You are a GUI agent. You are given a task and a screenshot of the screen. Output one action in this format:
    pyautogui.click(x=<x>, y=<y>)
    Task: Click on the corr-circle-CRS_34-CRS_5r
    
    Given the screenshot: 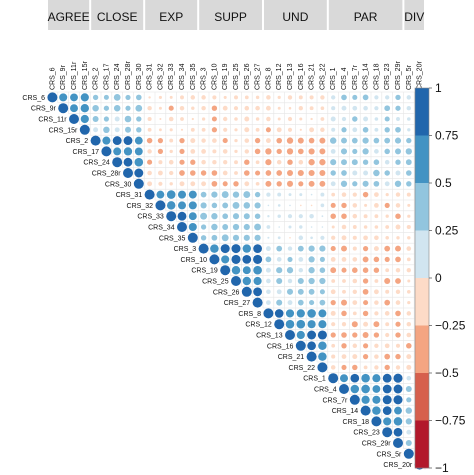 What is the action you would take?
    pyautogui.click(x=408, y=227)
    